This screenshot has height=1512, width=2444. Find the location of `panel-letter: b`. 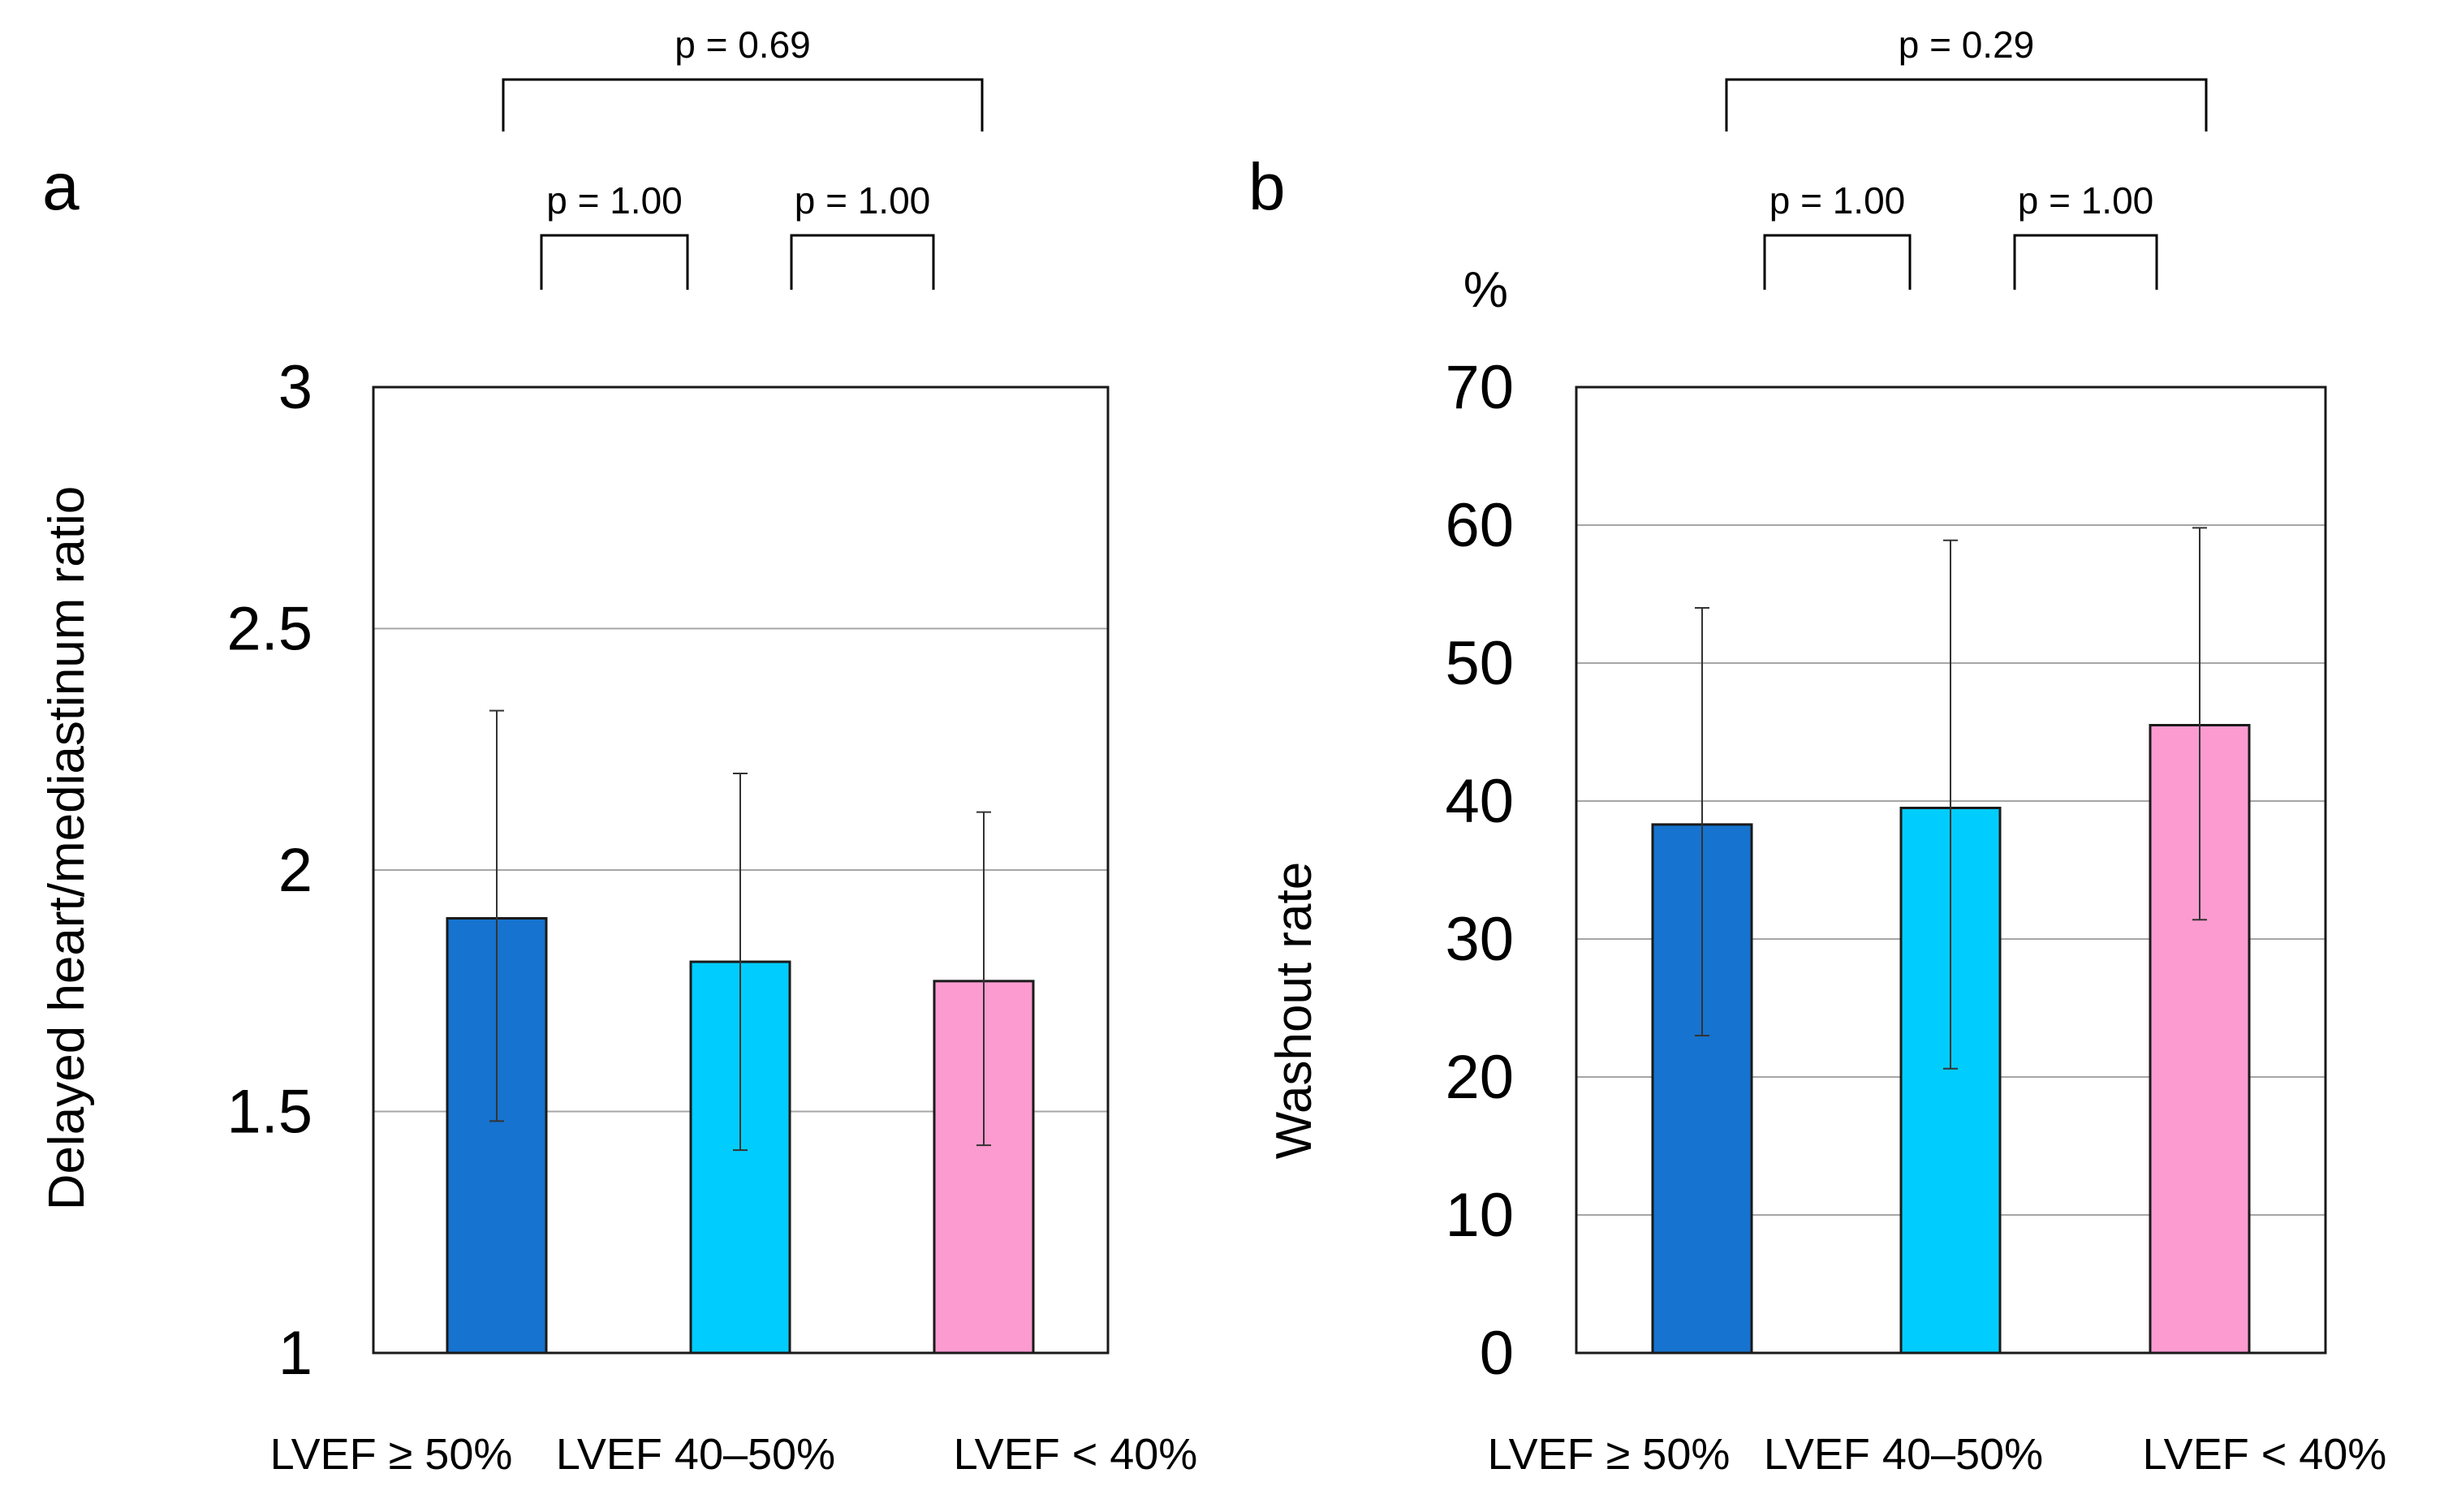

panel-letter: b is located at coordinates (1267, 187).